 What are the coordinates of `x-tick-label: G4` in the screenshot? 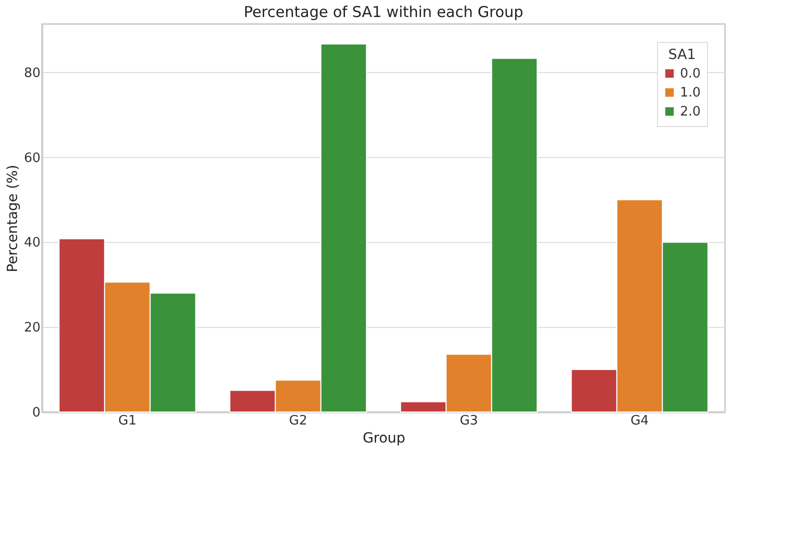 It's located at (639, 421).